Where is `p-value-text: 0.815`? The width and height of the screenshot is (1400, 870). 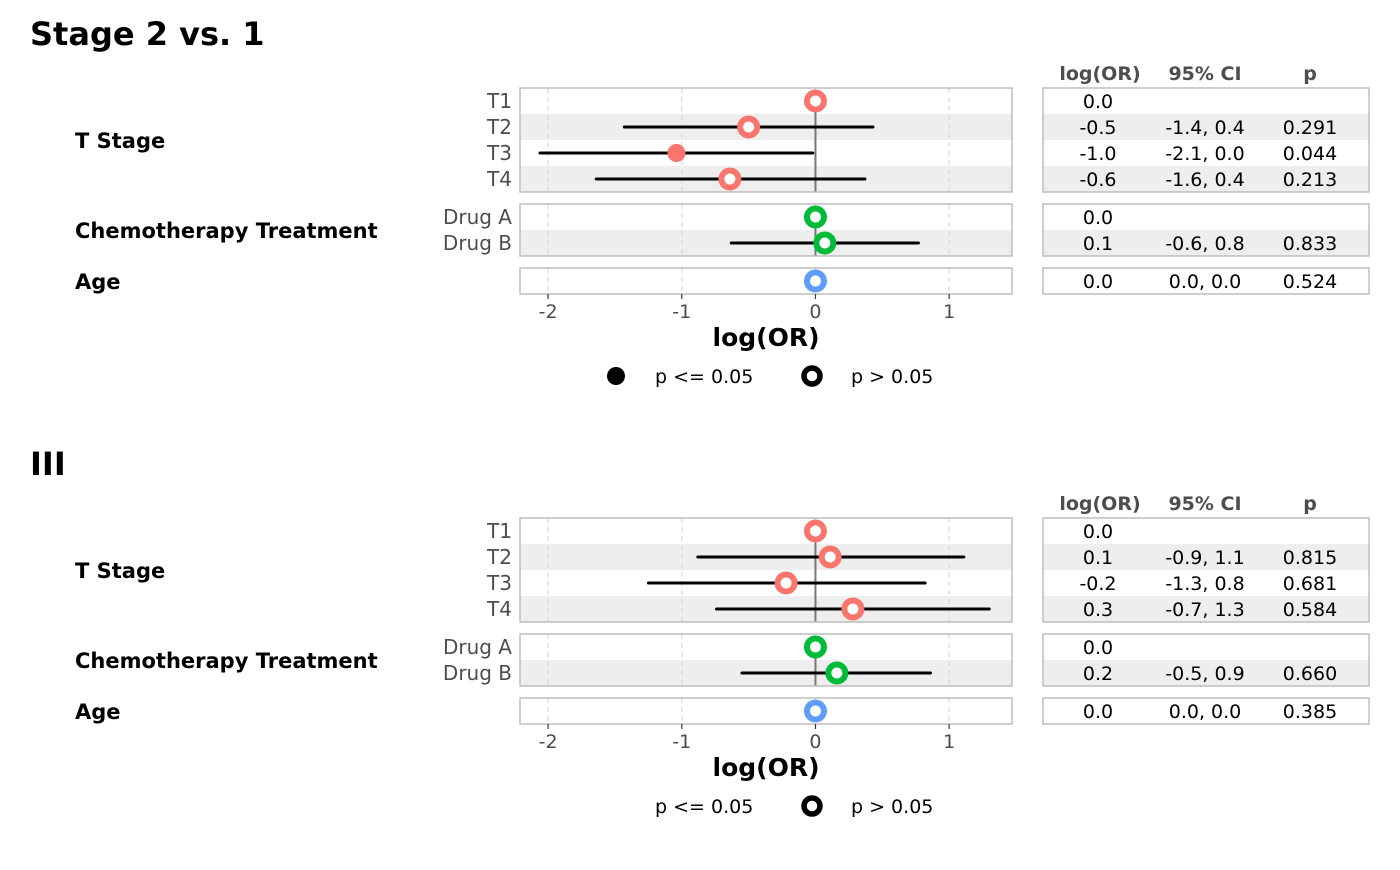 p-value-text: 0.815 is located at coordinates (1310, 558).